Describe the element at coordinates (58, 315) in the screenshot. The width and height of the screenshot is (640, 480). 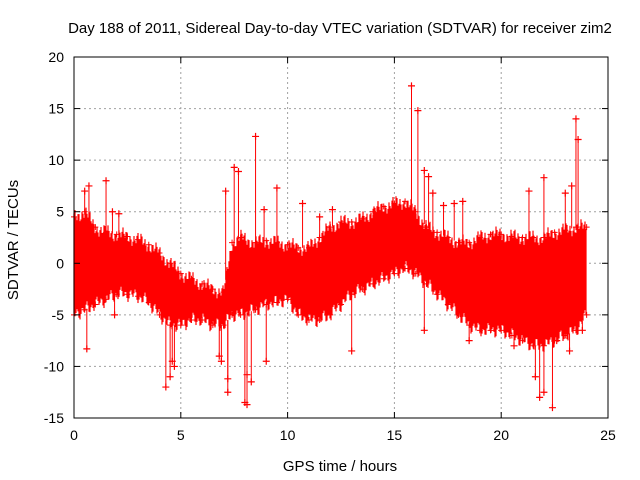
I see `y-tick-label: -5` at that location.